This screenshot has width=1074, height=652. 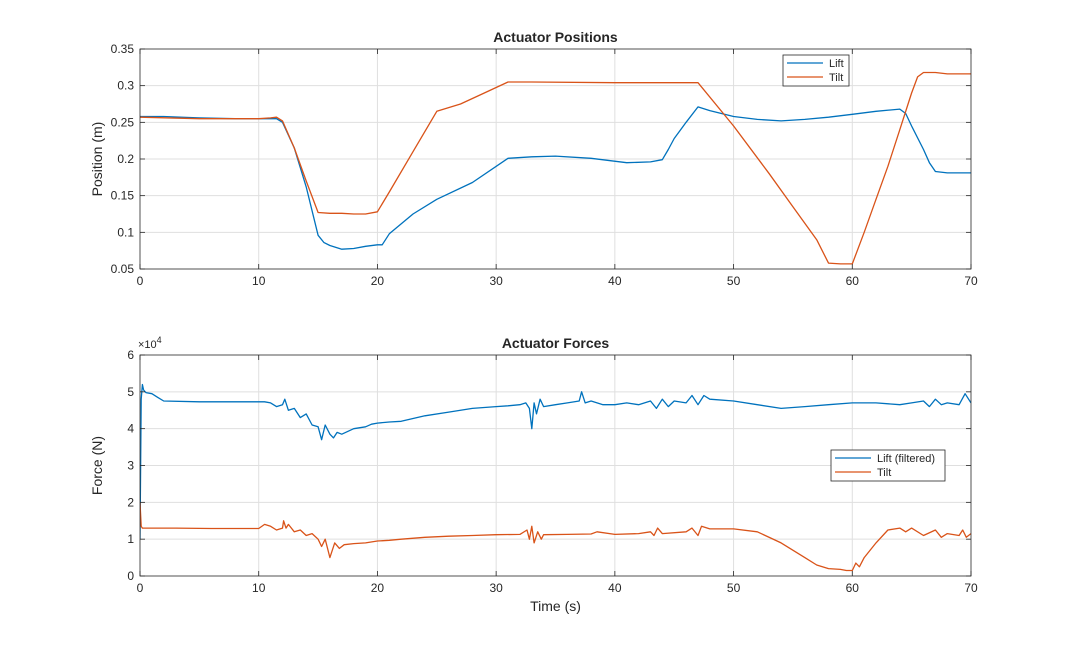 What do you see at coordinates (130, 576) in the screenshot?
I see `y-tick-label: 0` at bounding box center [130, 576].